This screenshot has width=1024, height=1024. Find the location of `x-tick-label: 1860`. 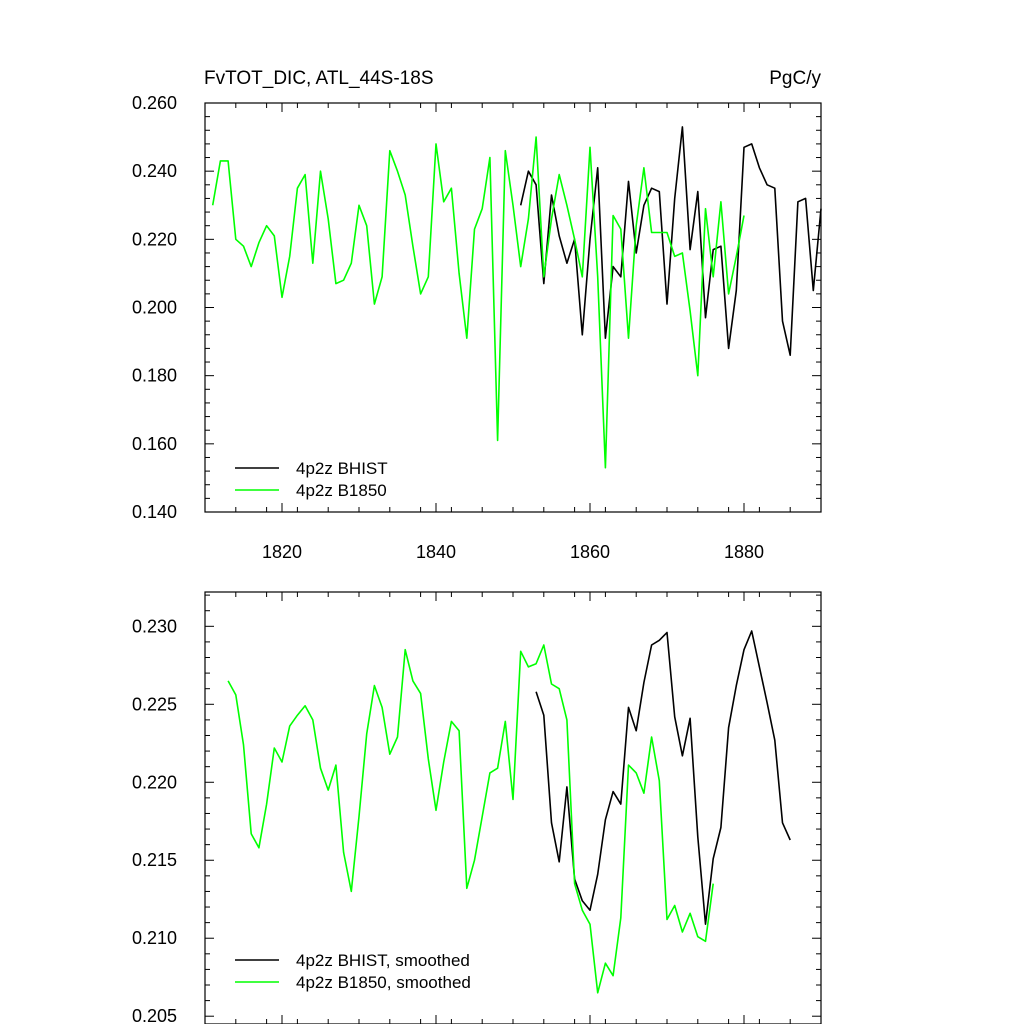

x-tick-label: 1860 is located at coordinates (590, 552).